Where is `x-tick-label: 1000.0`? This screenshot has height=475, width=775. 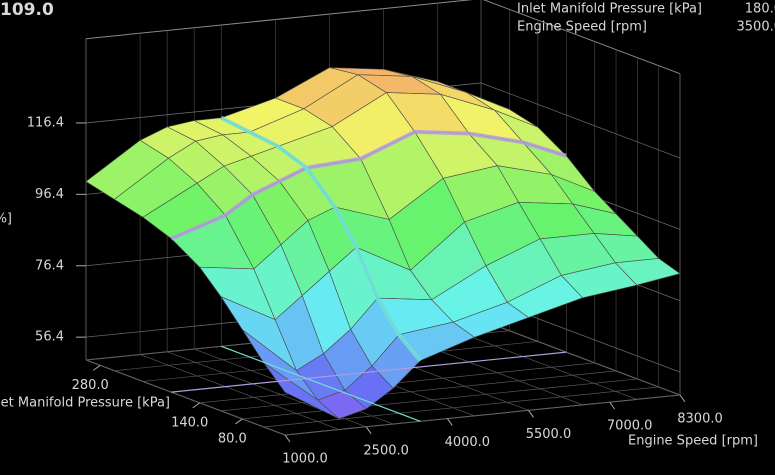 x-tick-label: 1000.0 is located at coordinates (305, 459).